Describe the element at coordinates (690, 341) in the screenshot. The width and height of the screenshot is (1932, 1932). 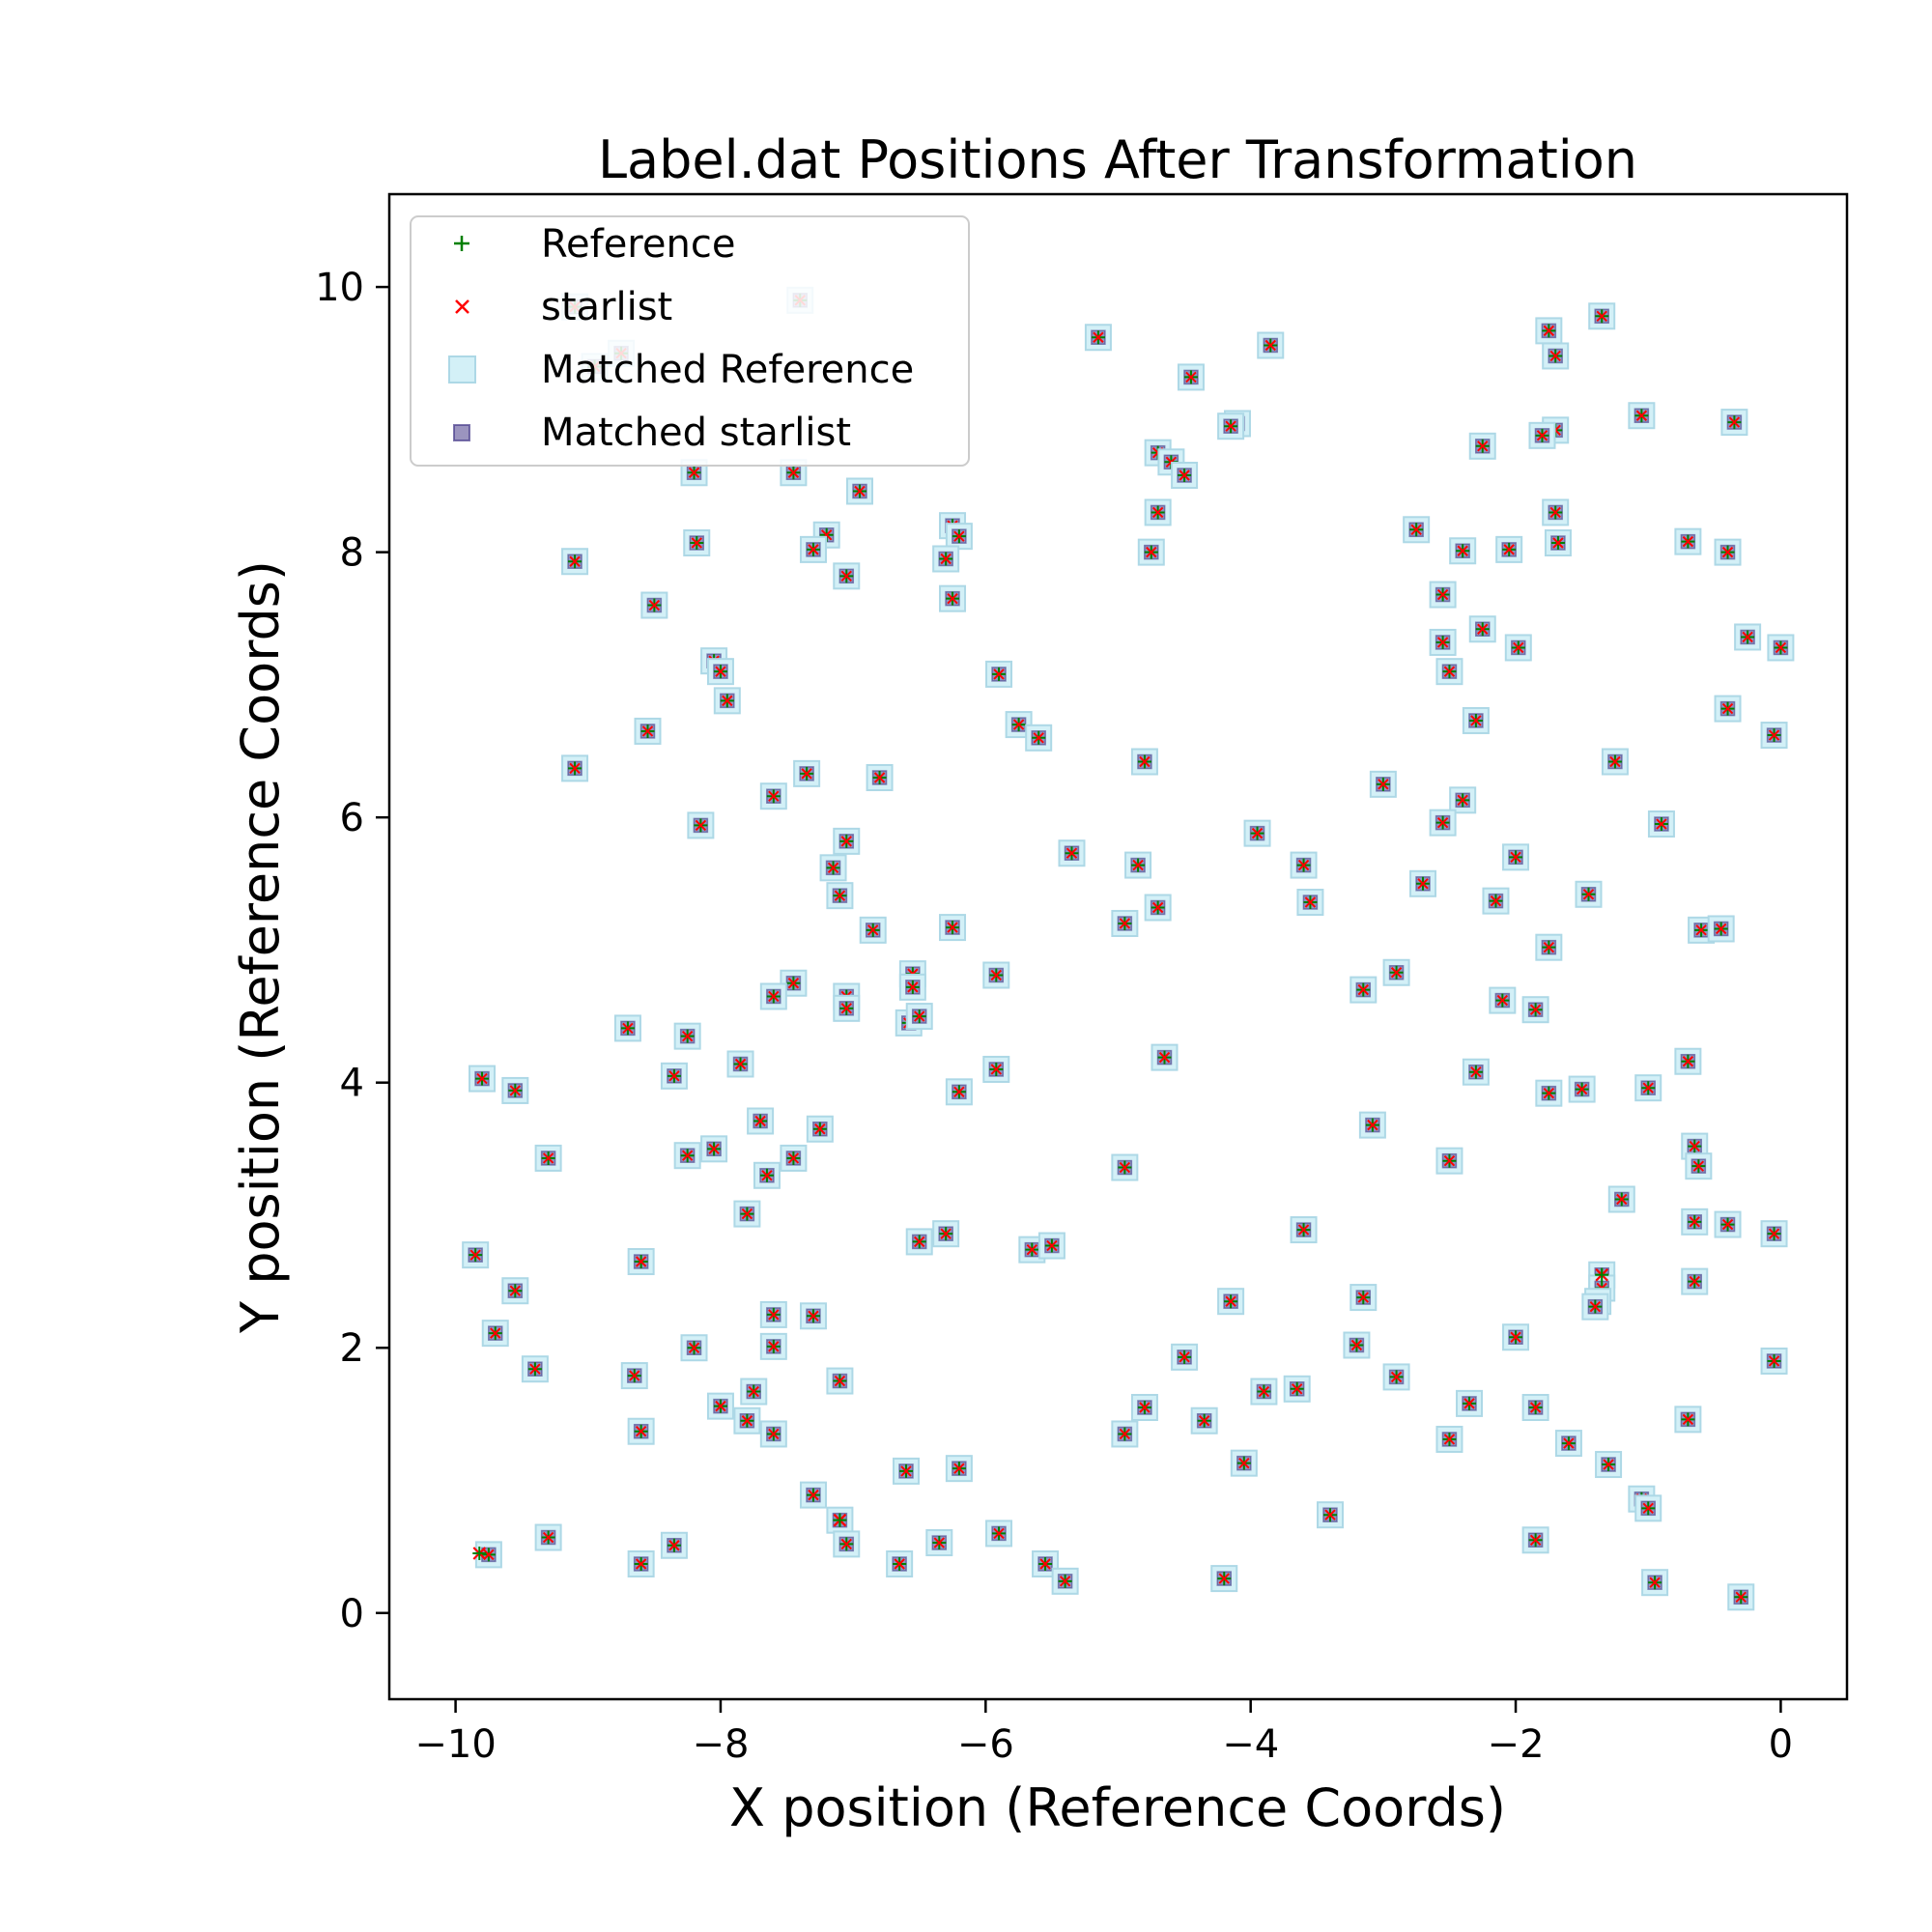
I see `legend-box` at that location.